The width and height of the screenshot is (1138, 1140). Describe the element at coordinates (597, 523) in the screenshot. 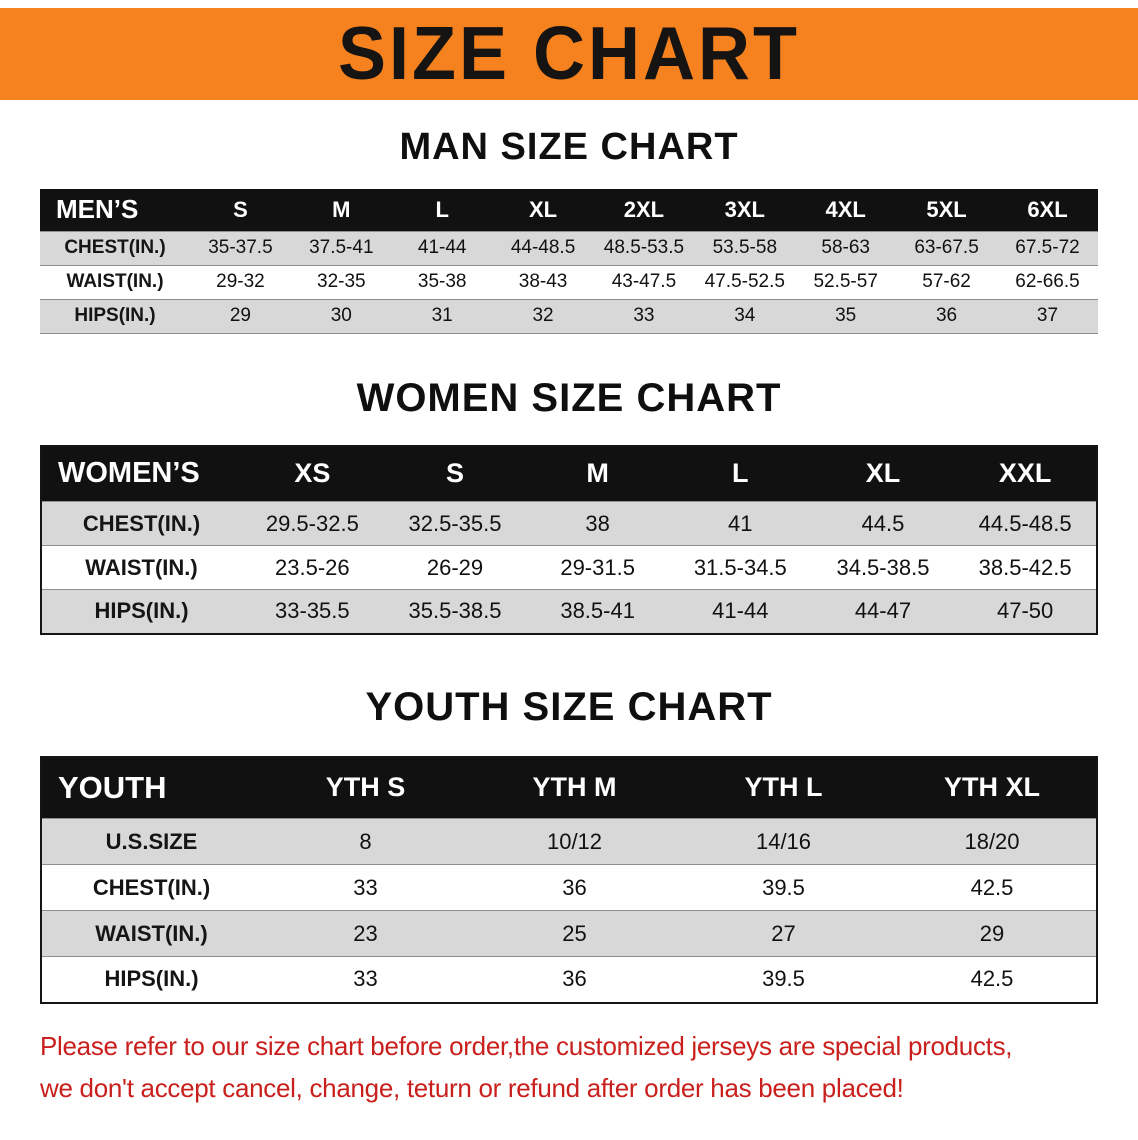

I see `table-cell: 38` at that location.